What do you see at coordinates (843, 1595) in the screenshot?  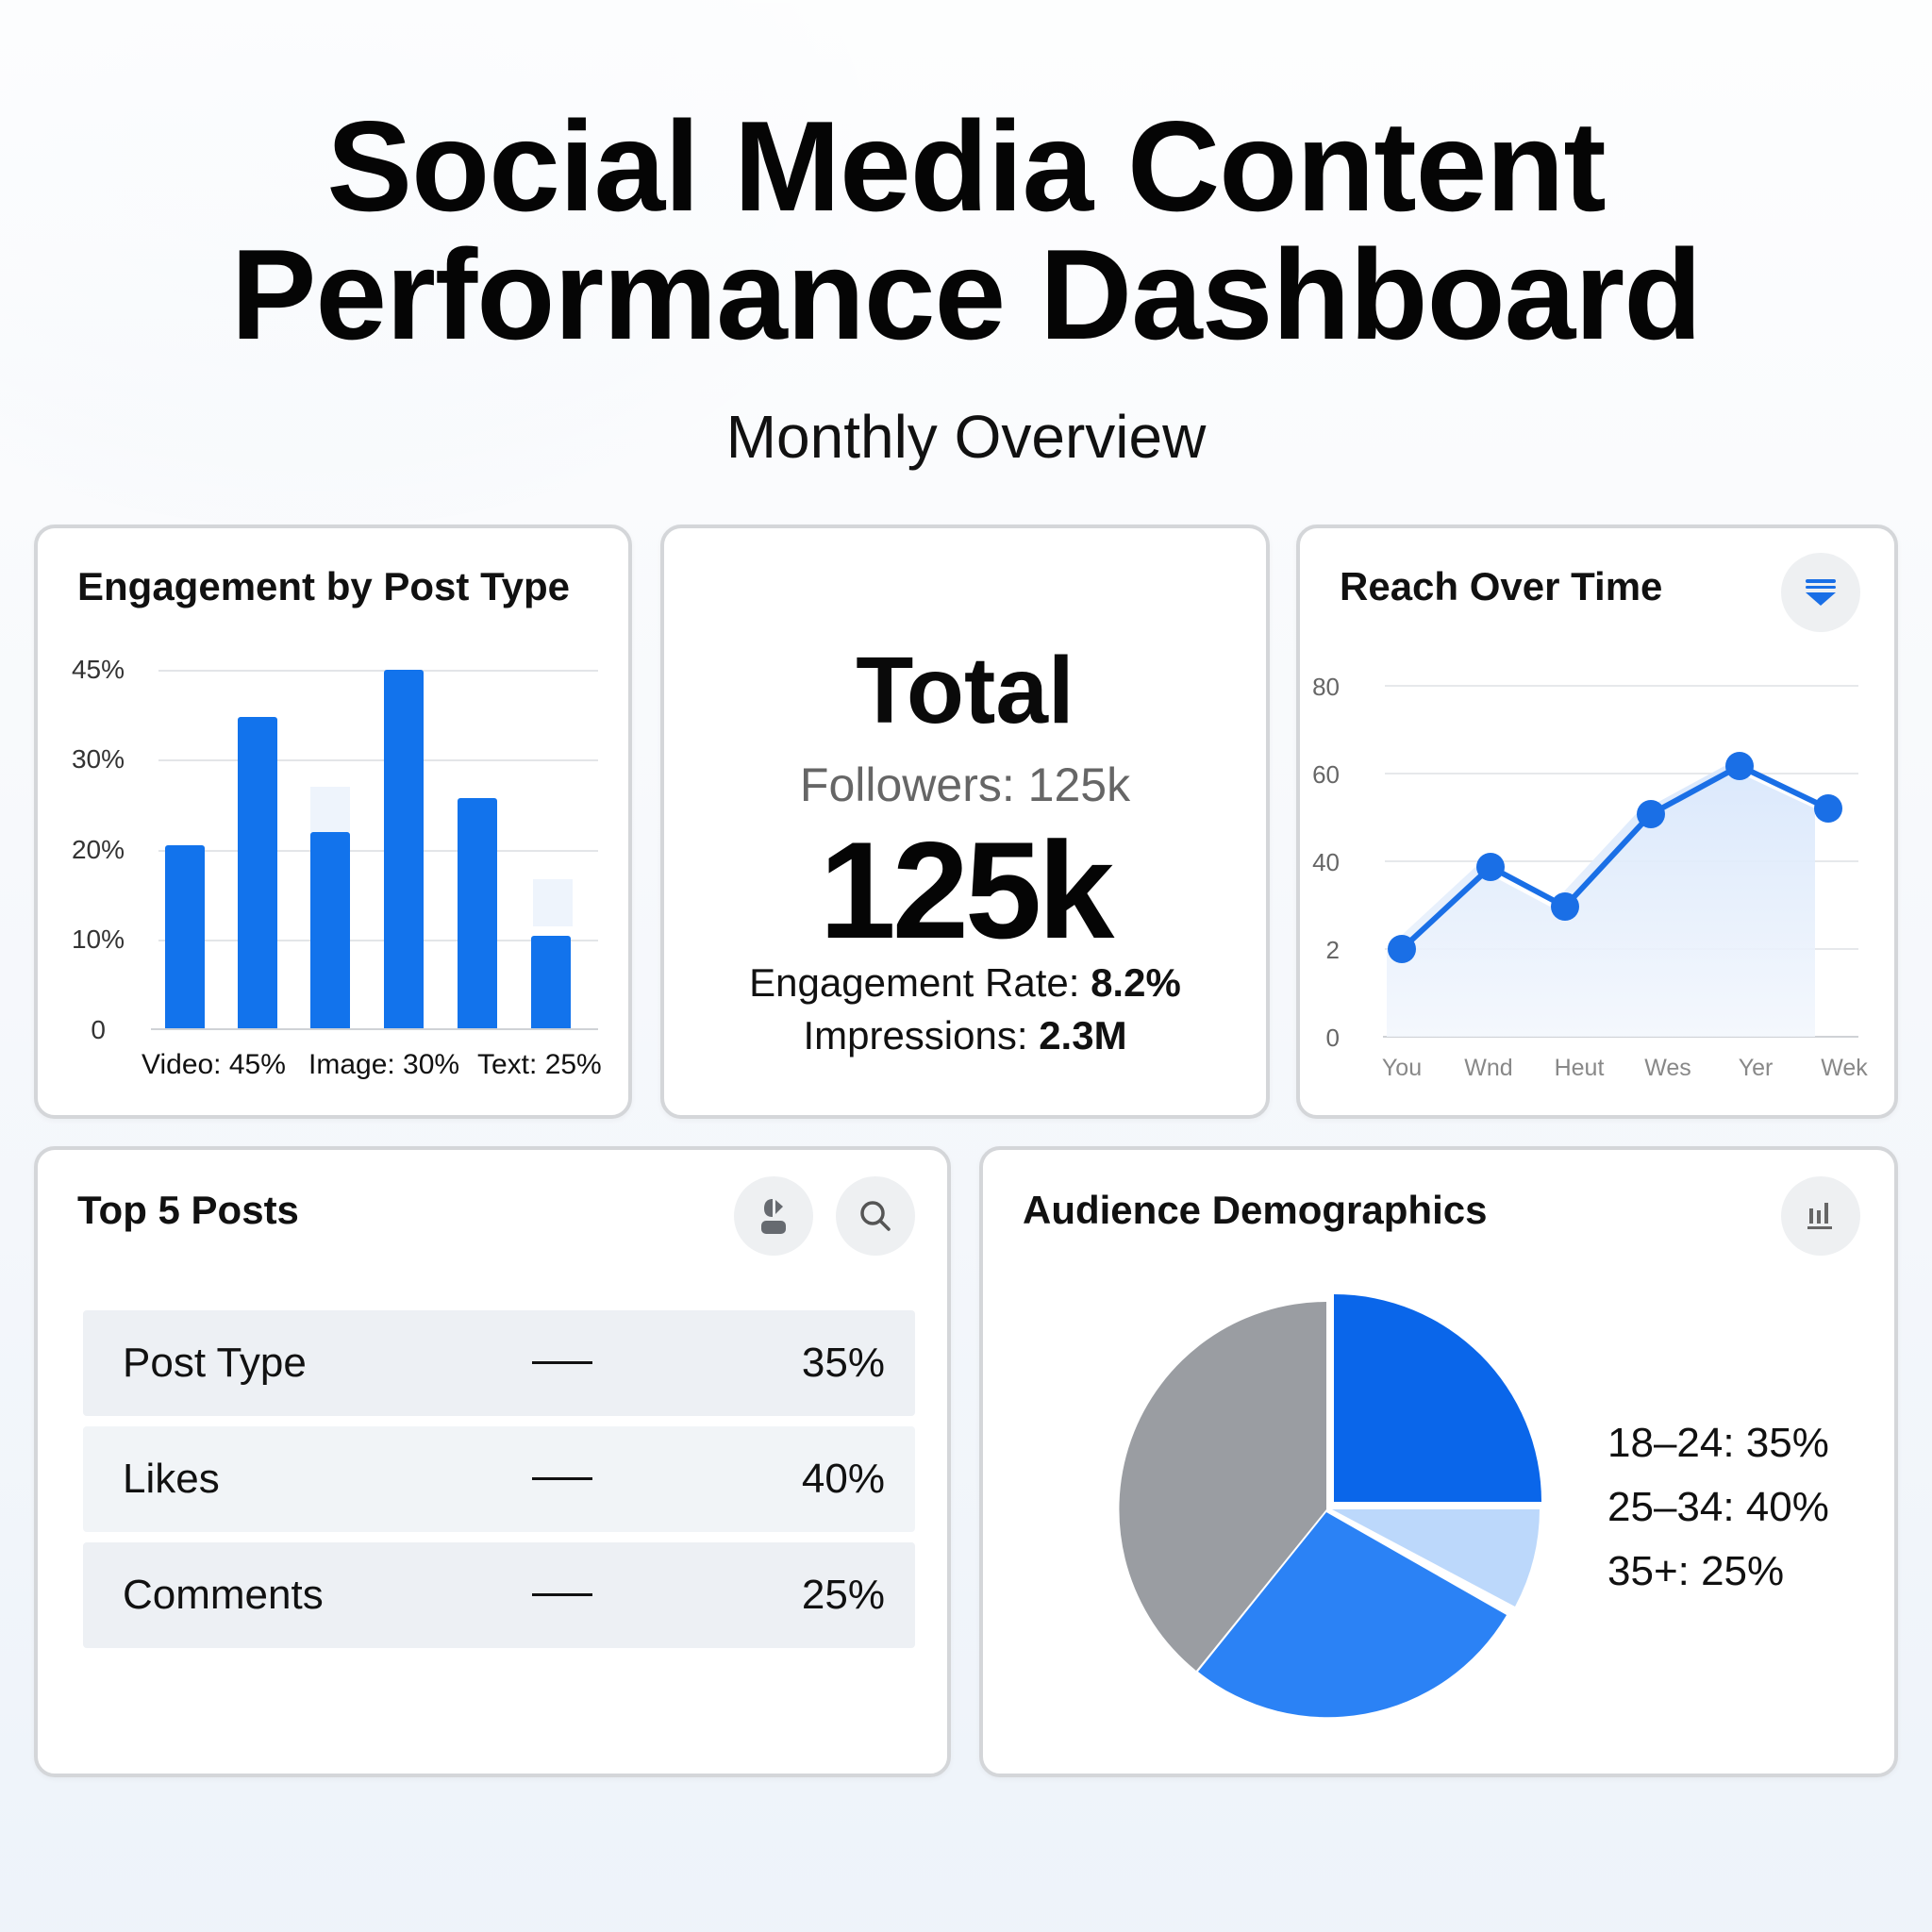 I see `row-value: 25%` at bounding box center [843, 1595].